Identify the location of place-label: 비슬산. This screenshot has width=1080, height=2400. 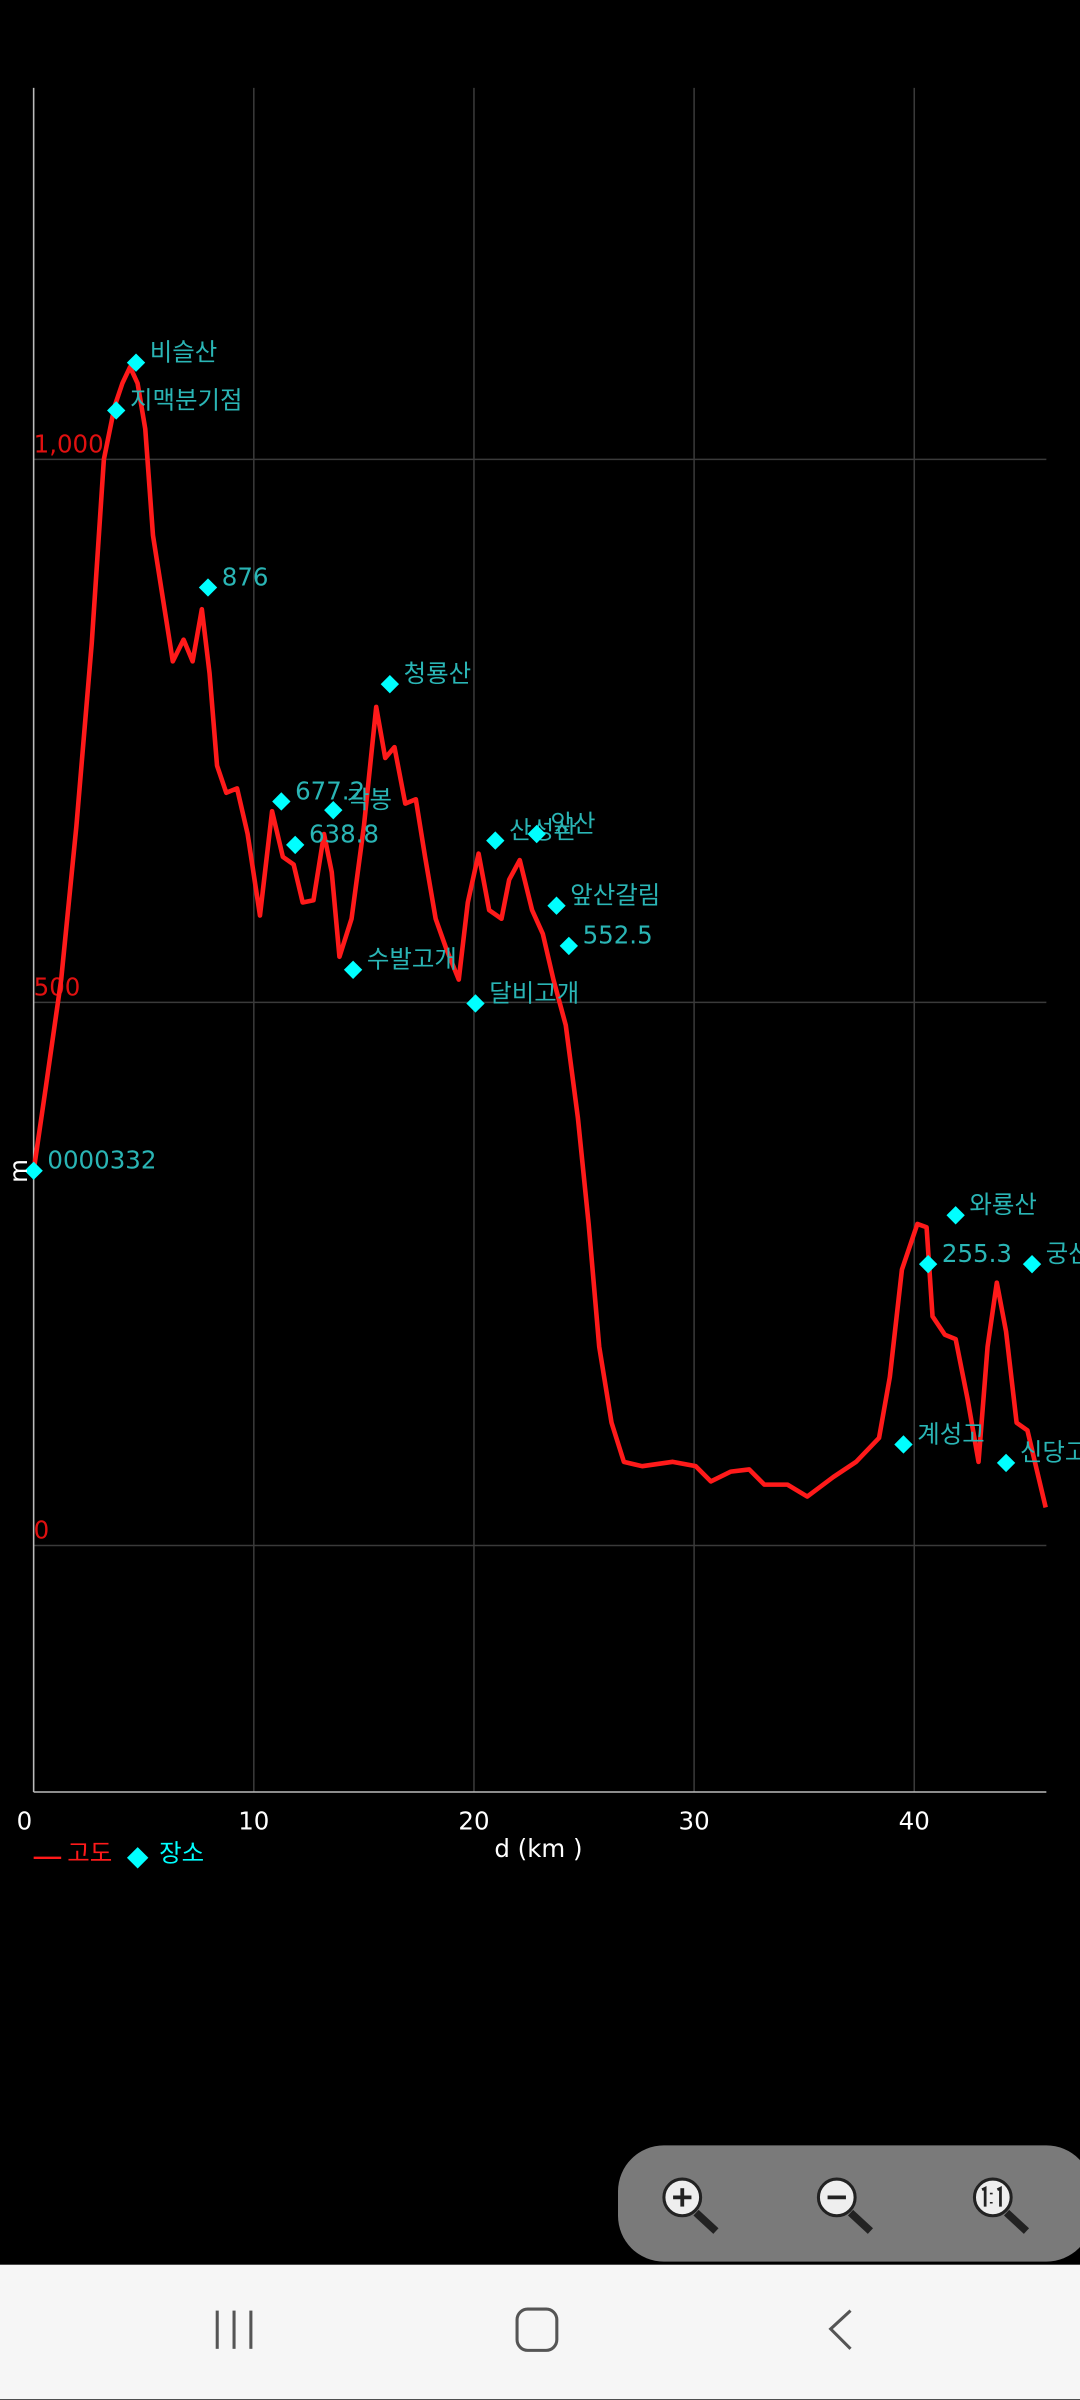
(184, 351).